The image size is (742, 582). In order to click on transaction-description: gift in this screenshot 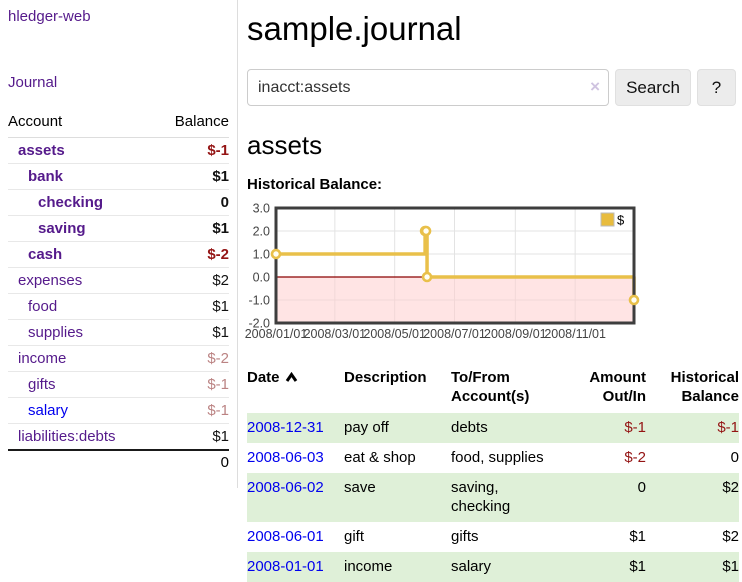, I will do `click(354, 536)`.